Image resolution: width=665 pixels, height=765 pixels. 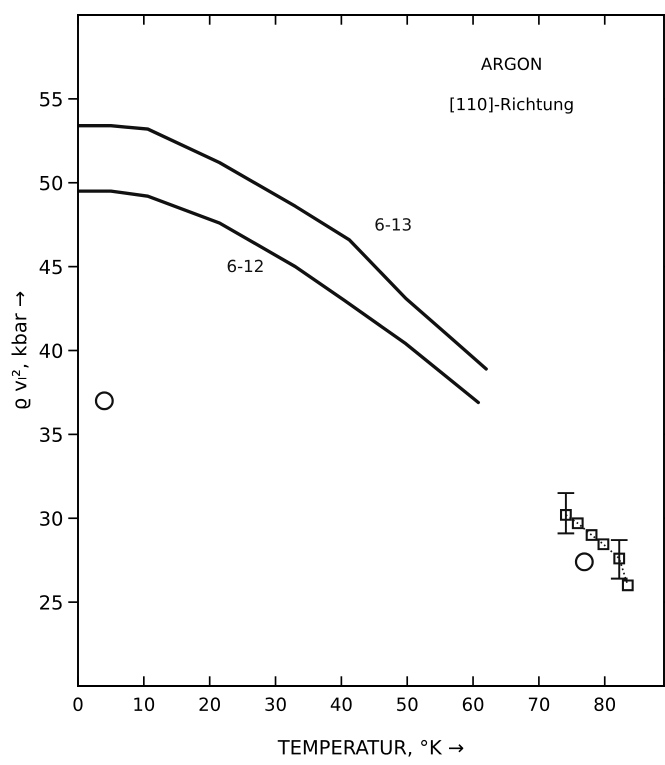 I want to click on y-tick-label: 40, so click(x=51, y=350).